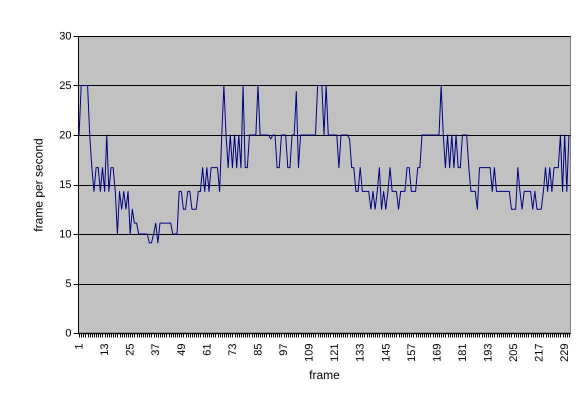  Describe the element at coordinates (335, 353) in the screenshot. I see `x-tick-label: 121` at that location.